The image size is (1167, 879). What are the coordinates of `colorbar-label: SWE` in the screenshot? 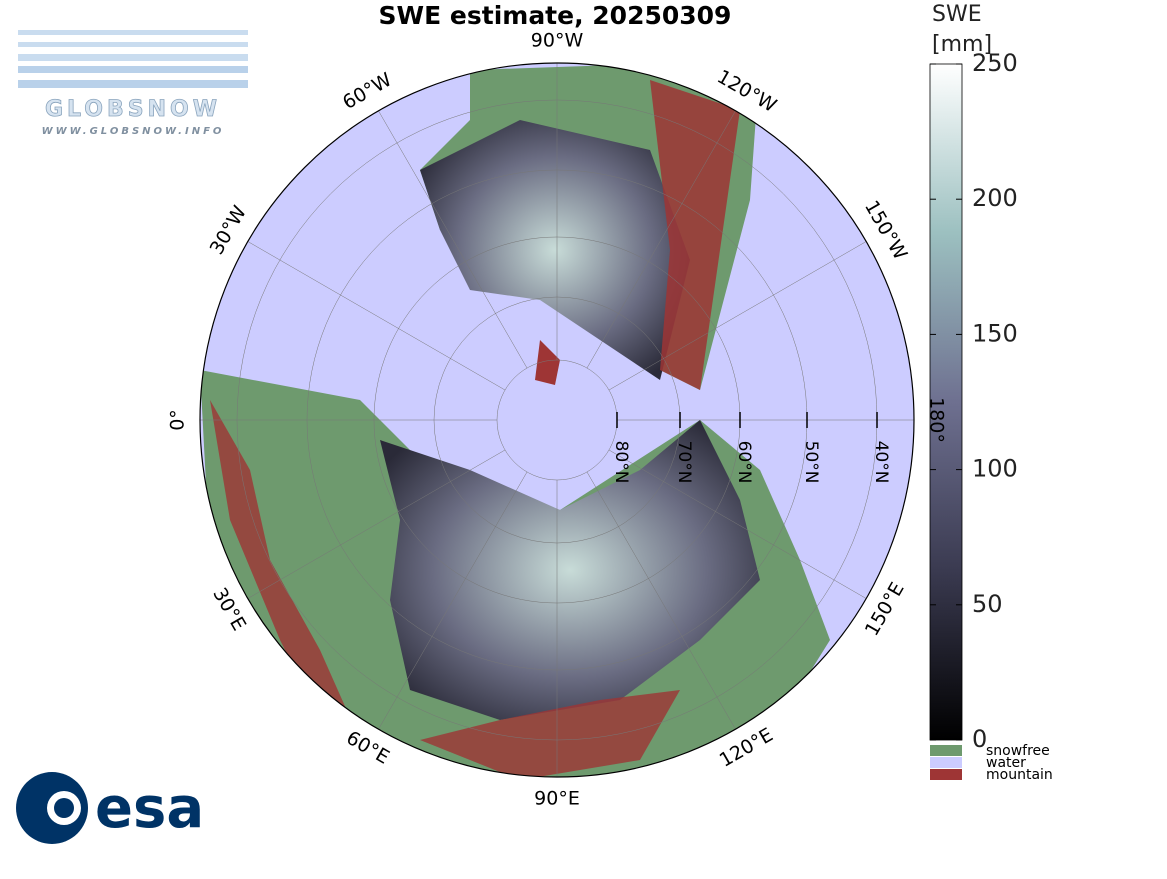 It's located at (957, 14).